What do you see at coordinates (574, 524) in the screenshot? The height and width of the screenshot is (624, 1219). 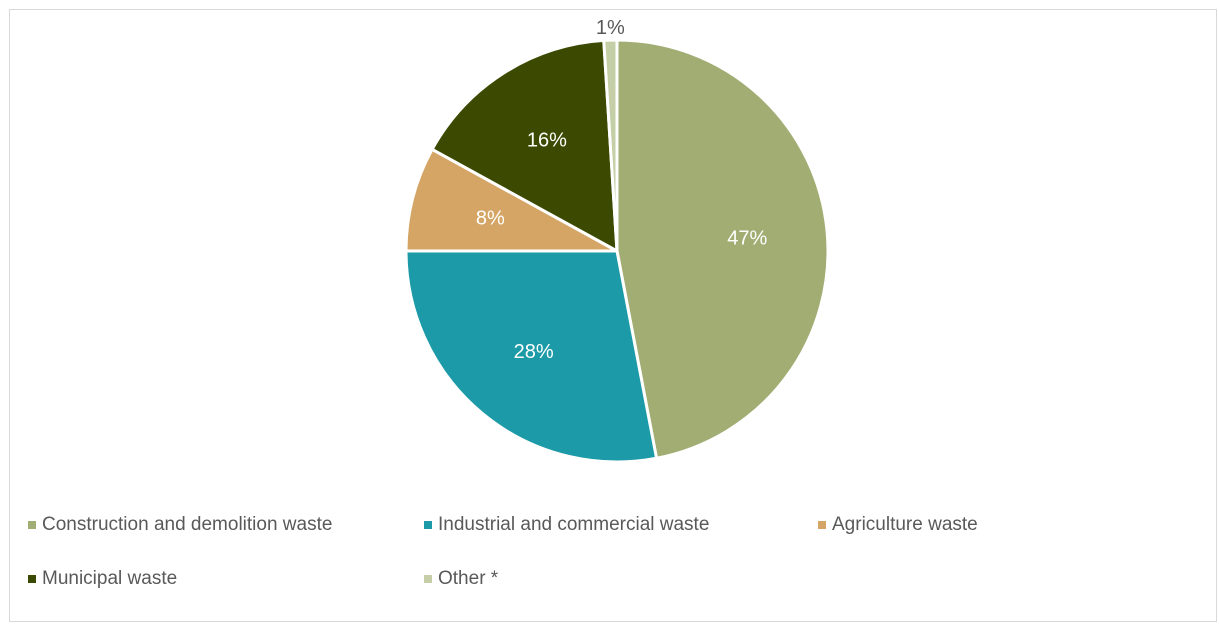 I see `legend-label-industrial: Industrial and commercial waste` at bounding box center [574, 524].